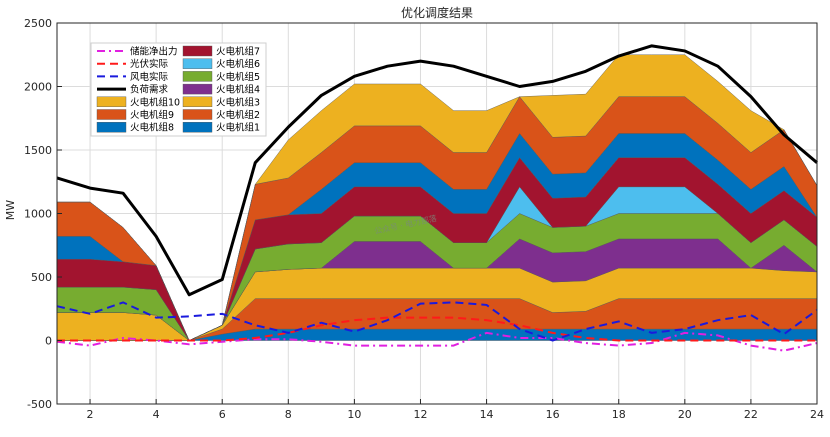 Image resolution: width=830 pixels, height=437 pixels. Describe the element at coordinates (553, 414) in the screenshot. I see `x-tick-label: 16` at that location.